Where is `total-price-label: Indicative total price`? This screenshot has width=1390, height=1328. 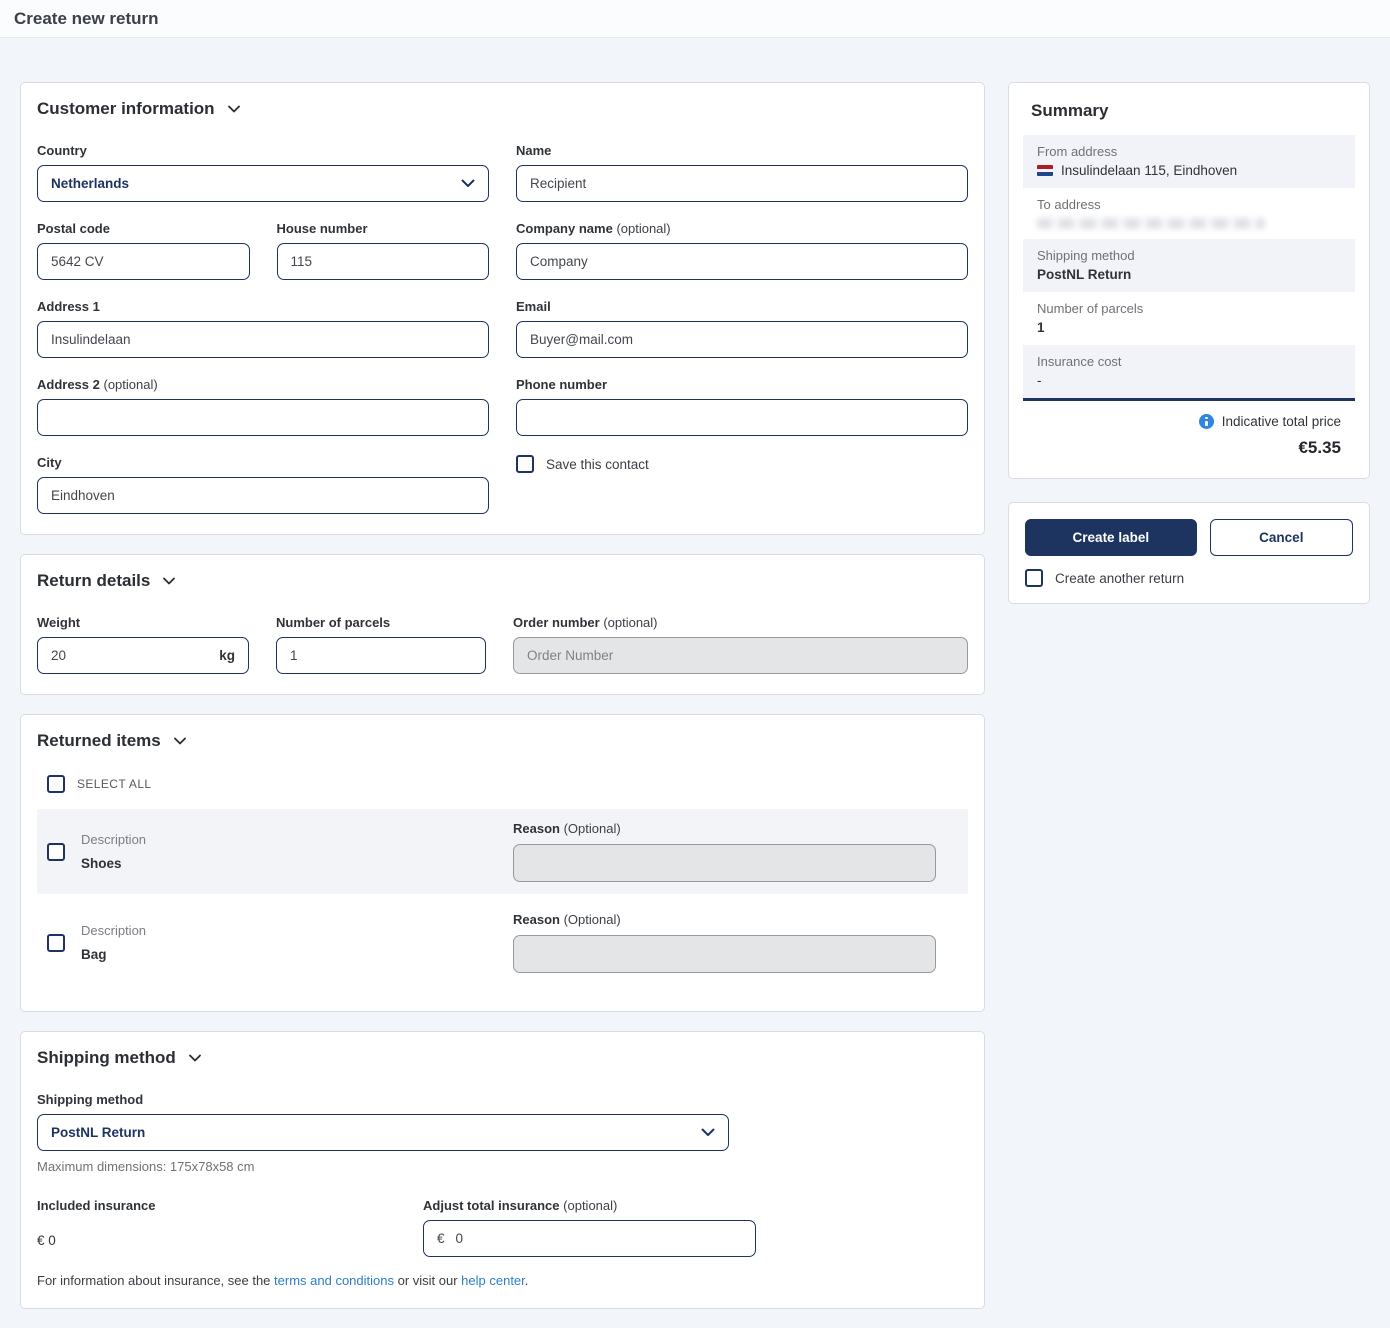 total-price-label: Indicative total price is located at coordinates (1281, 421).